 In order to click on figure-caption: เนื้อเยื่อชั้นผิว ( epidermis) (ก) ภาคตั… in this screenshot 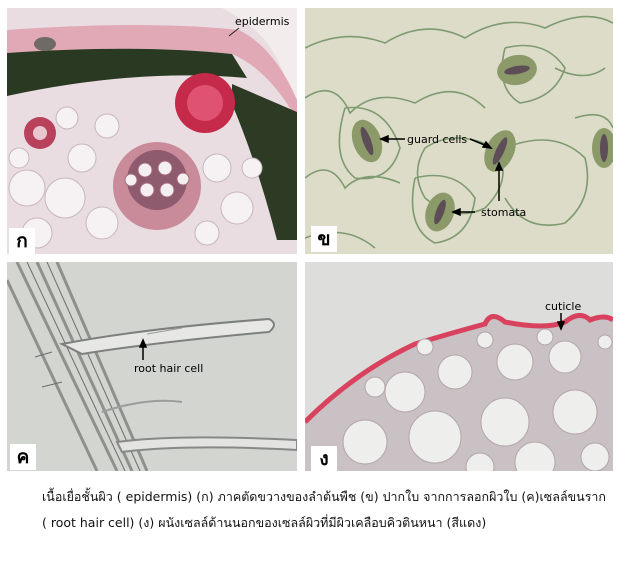, I will do `click(324, 509)`.